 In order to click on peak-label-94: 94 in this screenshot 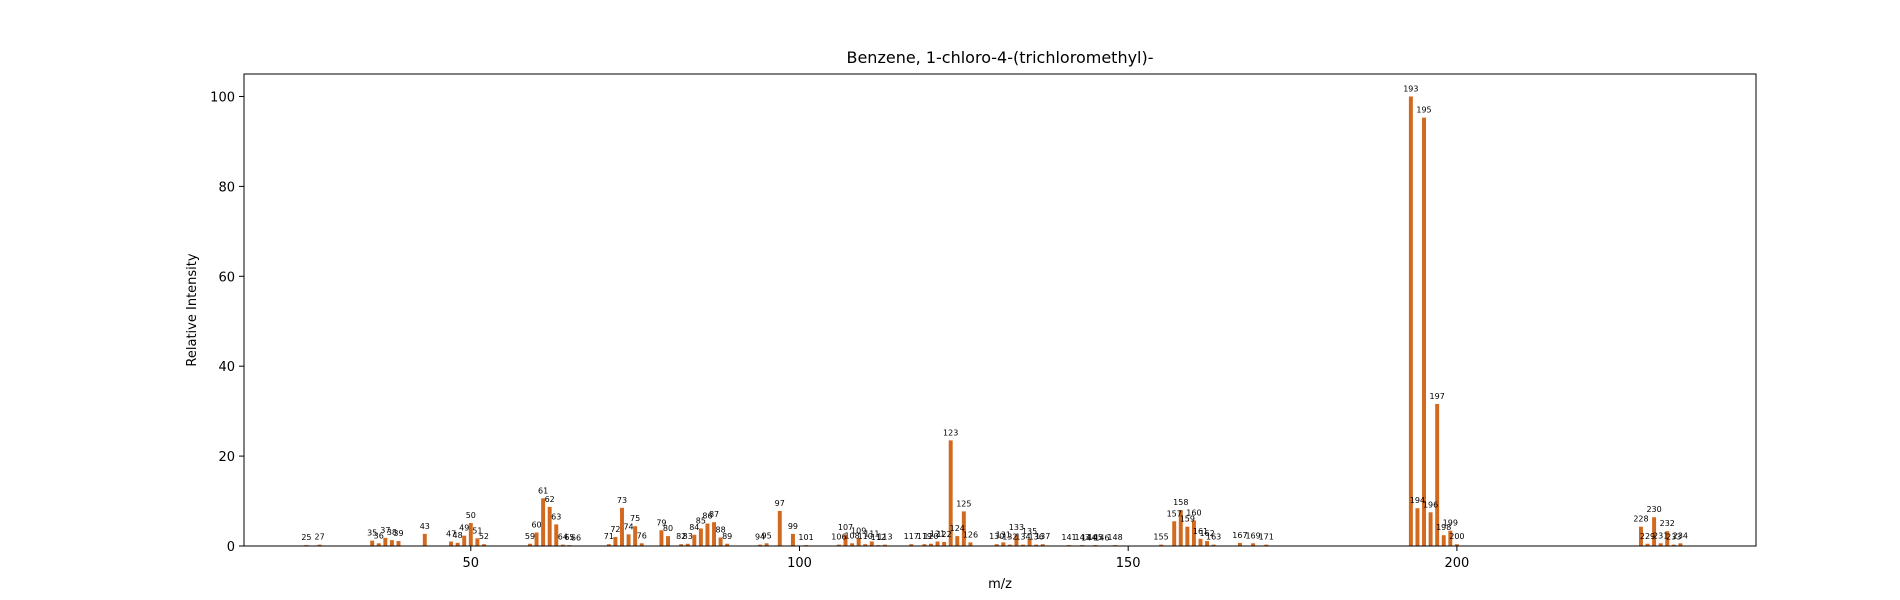, I will do `click(760, 537)`.